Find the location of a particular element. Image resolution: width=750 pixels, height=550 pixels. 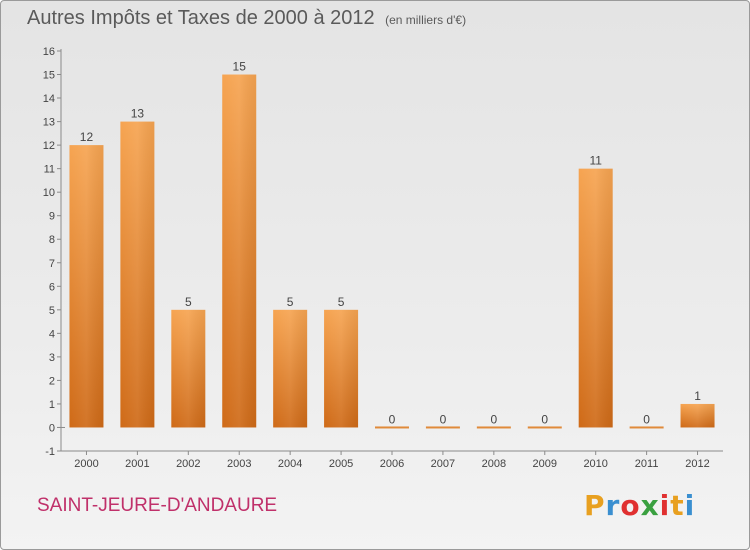

y-tick-label: 15 is located at coordinates (49, 76).